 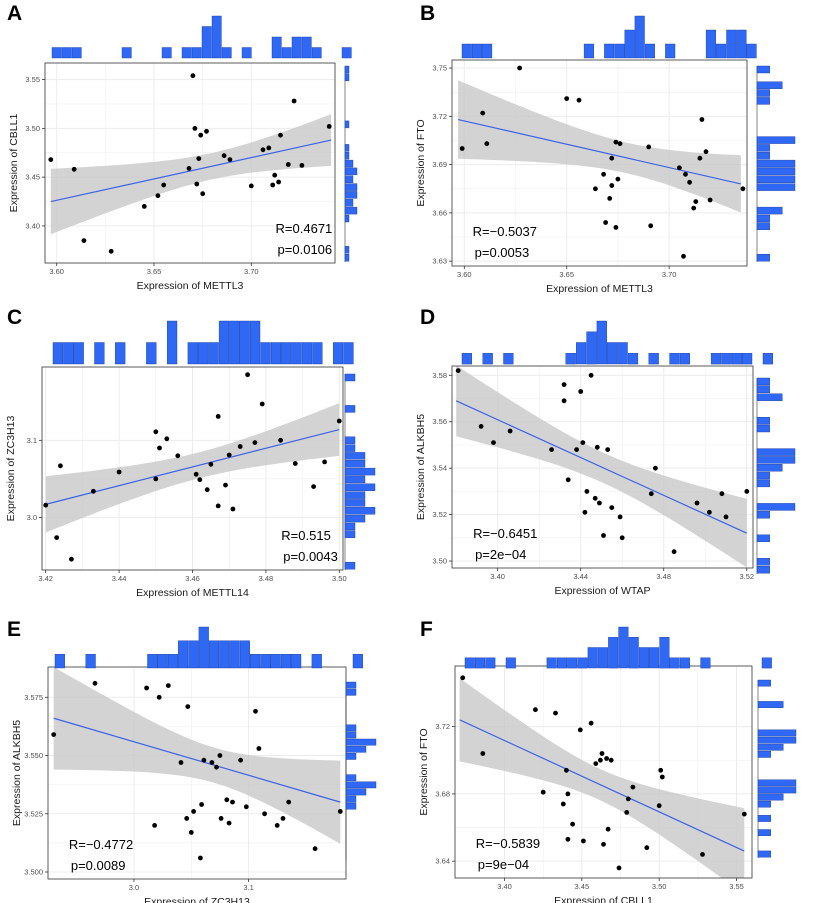 What do you see at coordinates (736, 886) in the screenshot?
I see `x-tick-label: 3.55` at bounding box center [736, 886].